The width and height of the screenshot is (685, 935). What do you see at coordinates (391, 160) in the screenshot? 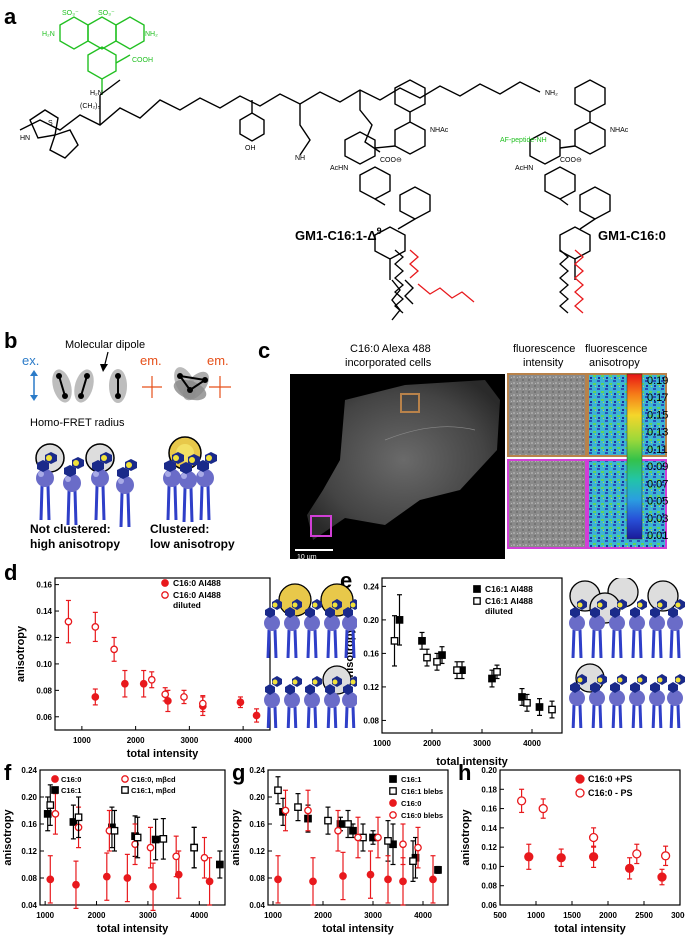
I see `chem-coo-1: COO⊖` at bounding box center [391, 160].